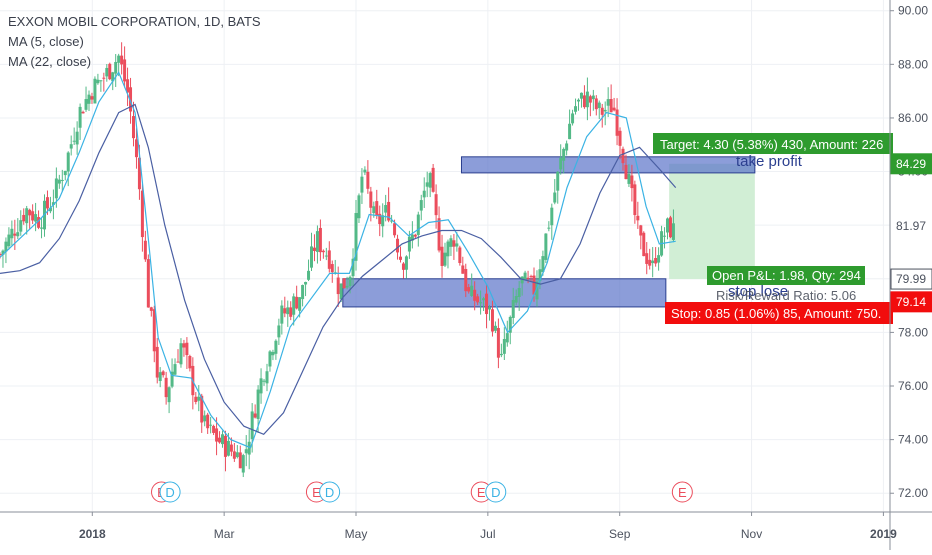 The width and height of the screenshot is (932, 555). What do you see at coordinates (913, 11) in the screenshot?
I see `y-tick-label: 90.00` at bounding box center [913, 11].